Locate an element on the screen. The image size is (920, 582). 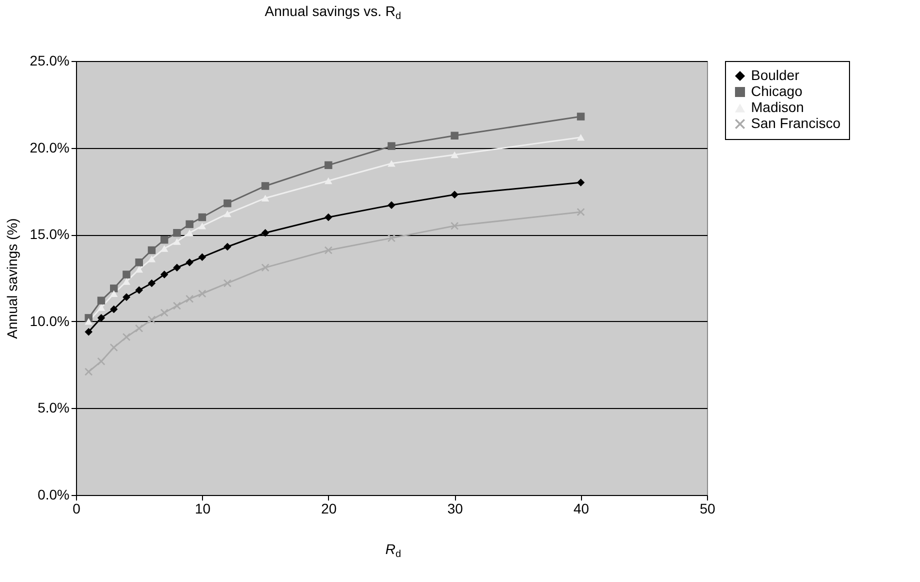
y-tick-label: 5.0% is located at coordinates (54, 408).